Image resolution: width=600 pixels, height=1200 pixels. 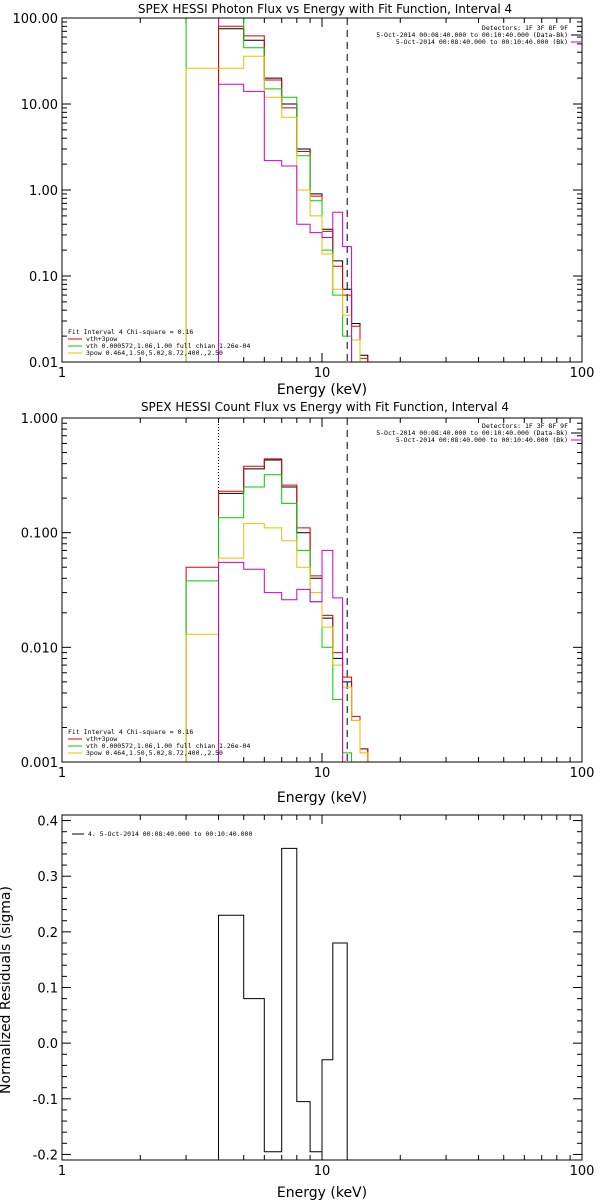 What do you see at coordinates (101, 339) in the screenshot?
I see `photon-flux-fit-legend-1: vth+3pow` at bounding box center [101, 339].